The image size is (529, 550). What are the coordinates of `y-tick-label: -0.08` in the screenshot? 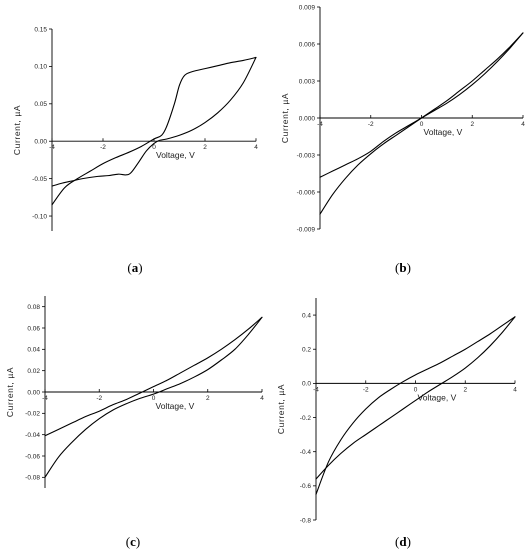 It's located at (32, 478).